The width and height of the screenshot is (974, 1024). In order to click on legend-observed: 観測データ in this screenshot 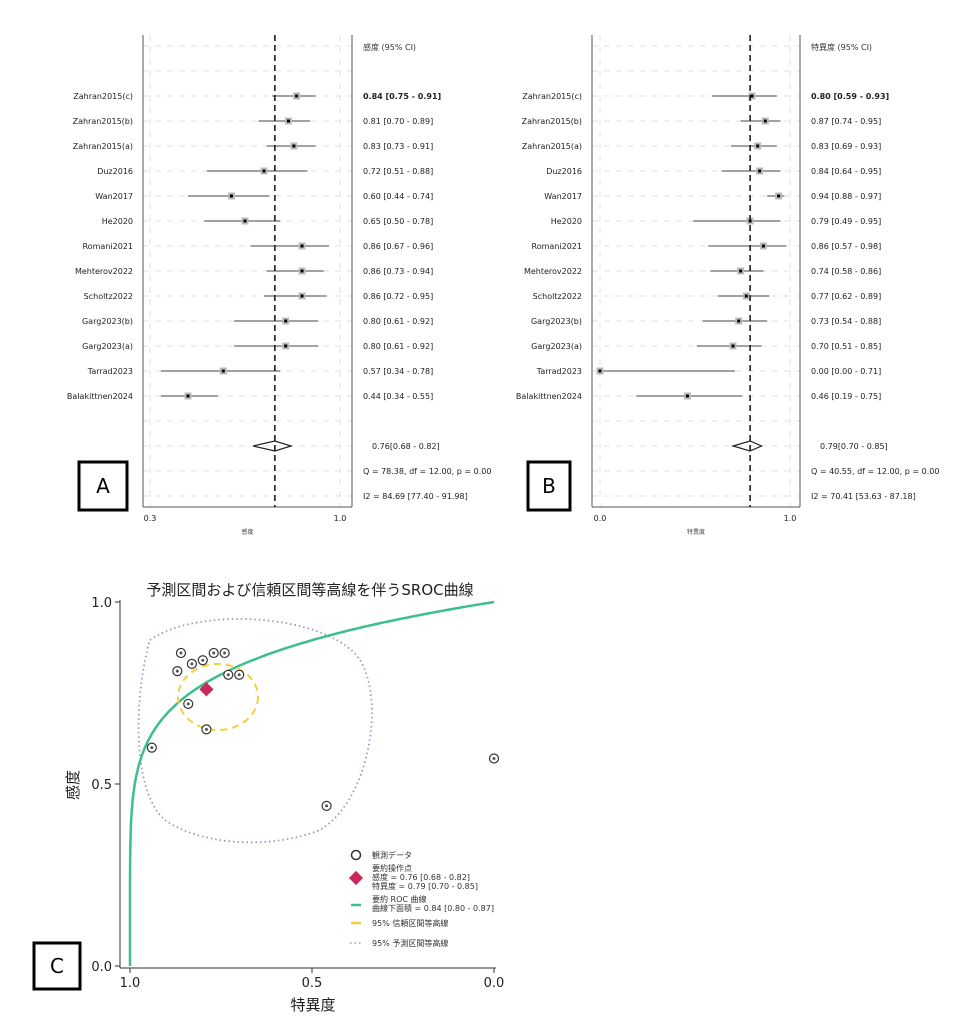, I will do `click(392, 855)`.